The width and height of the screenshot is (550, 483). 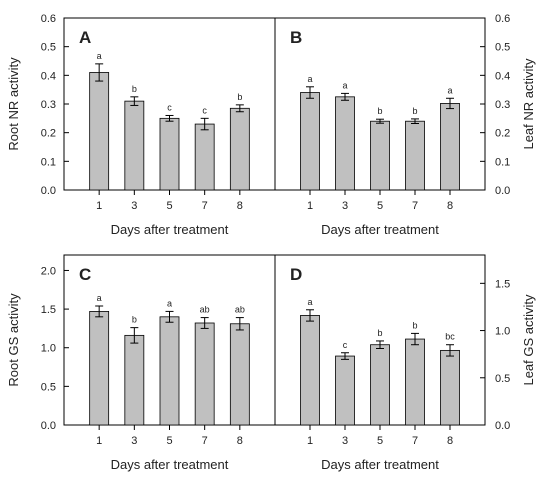 What do you see at coordinates (528, 340) in the screenshot?
I see `y-axis-title: Leaf GS activity` at bounding box center [528, 340].